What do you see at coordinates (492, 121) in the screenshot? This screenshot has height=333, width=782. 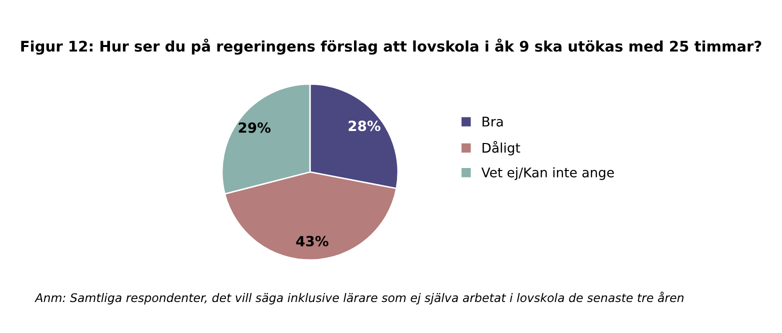 I see `legend-label: Bra` at bounding box center [492, 121].